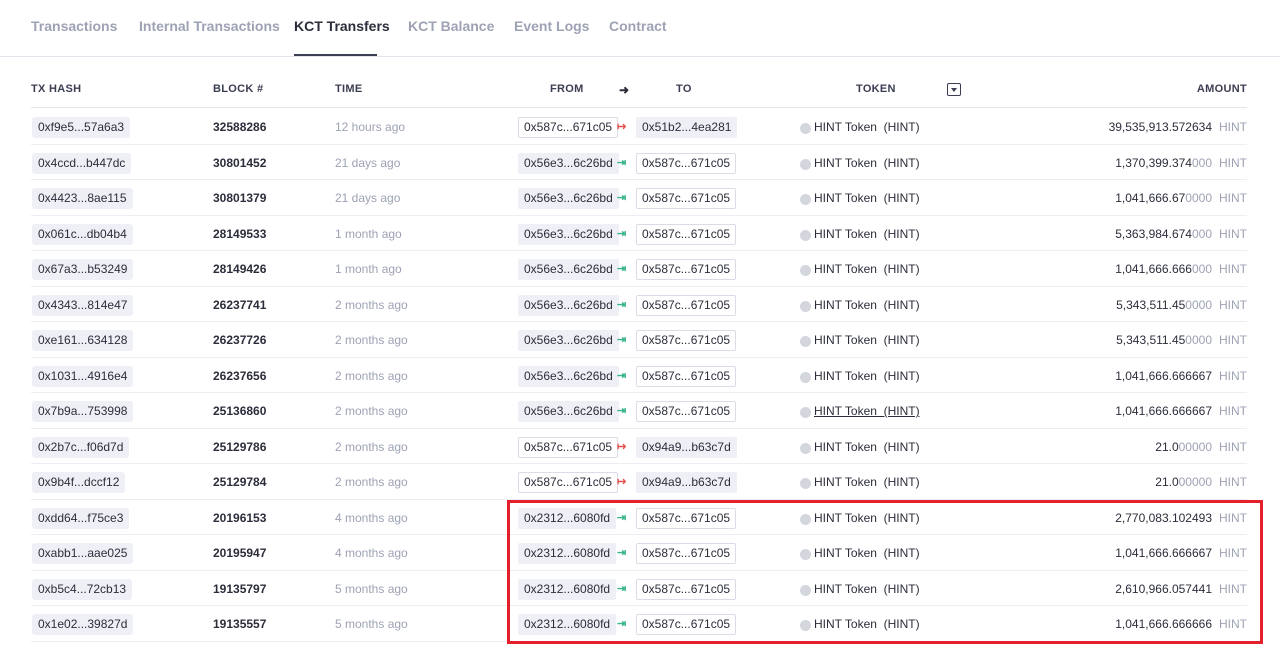 The height and width of the screenshot is (652, 1280). Describe the element at coordinates (451, 26) in the screenshot. I see `tab-kct-balance: KCT Balance` at that location.